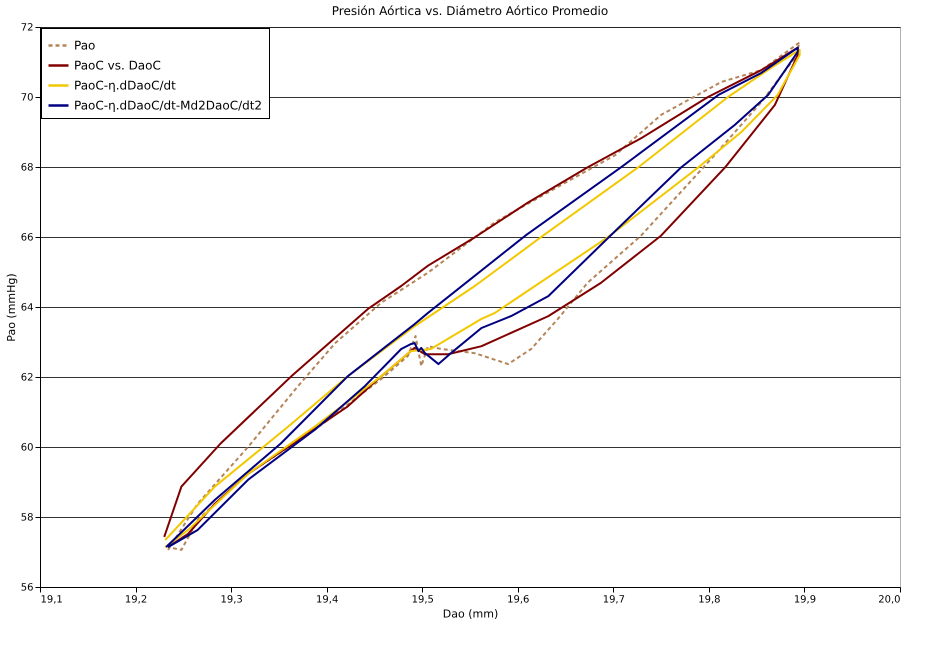  Describe the element at coordinates (889, 600) in the screenshot. I see `x-tick-label: 20,0` at that location.